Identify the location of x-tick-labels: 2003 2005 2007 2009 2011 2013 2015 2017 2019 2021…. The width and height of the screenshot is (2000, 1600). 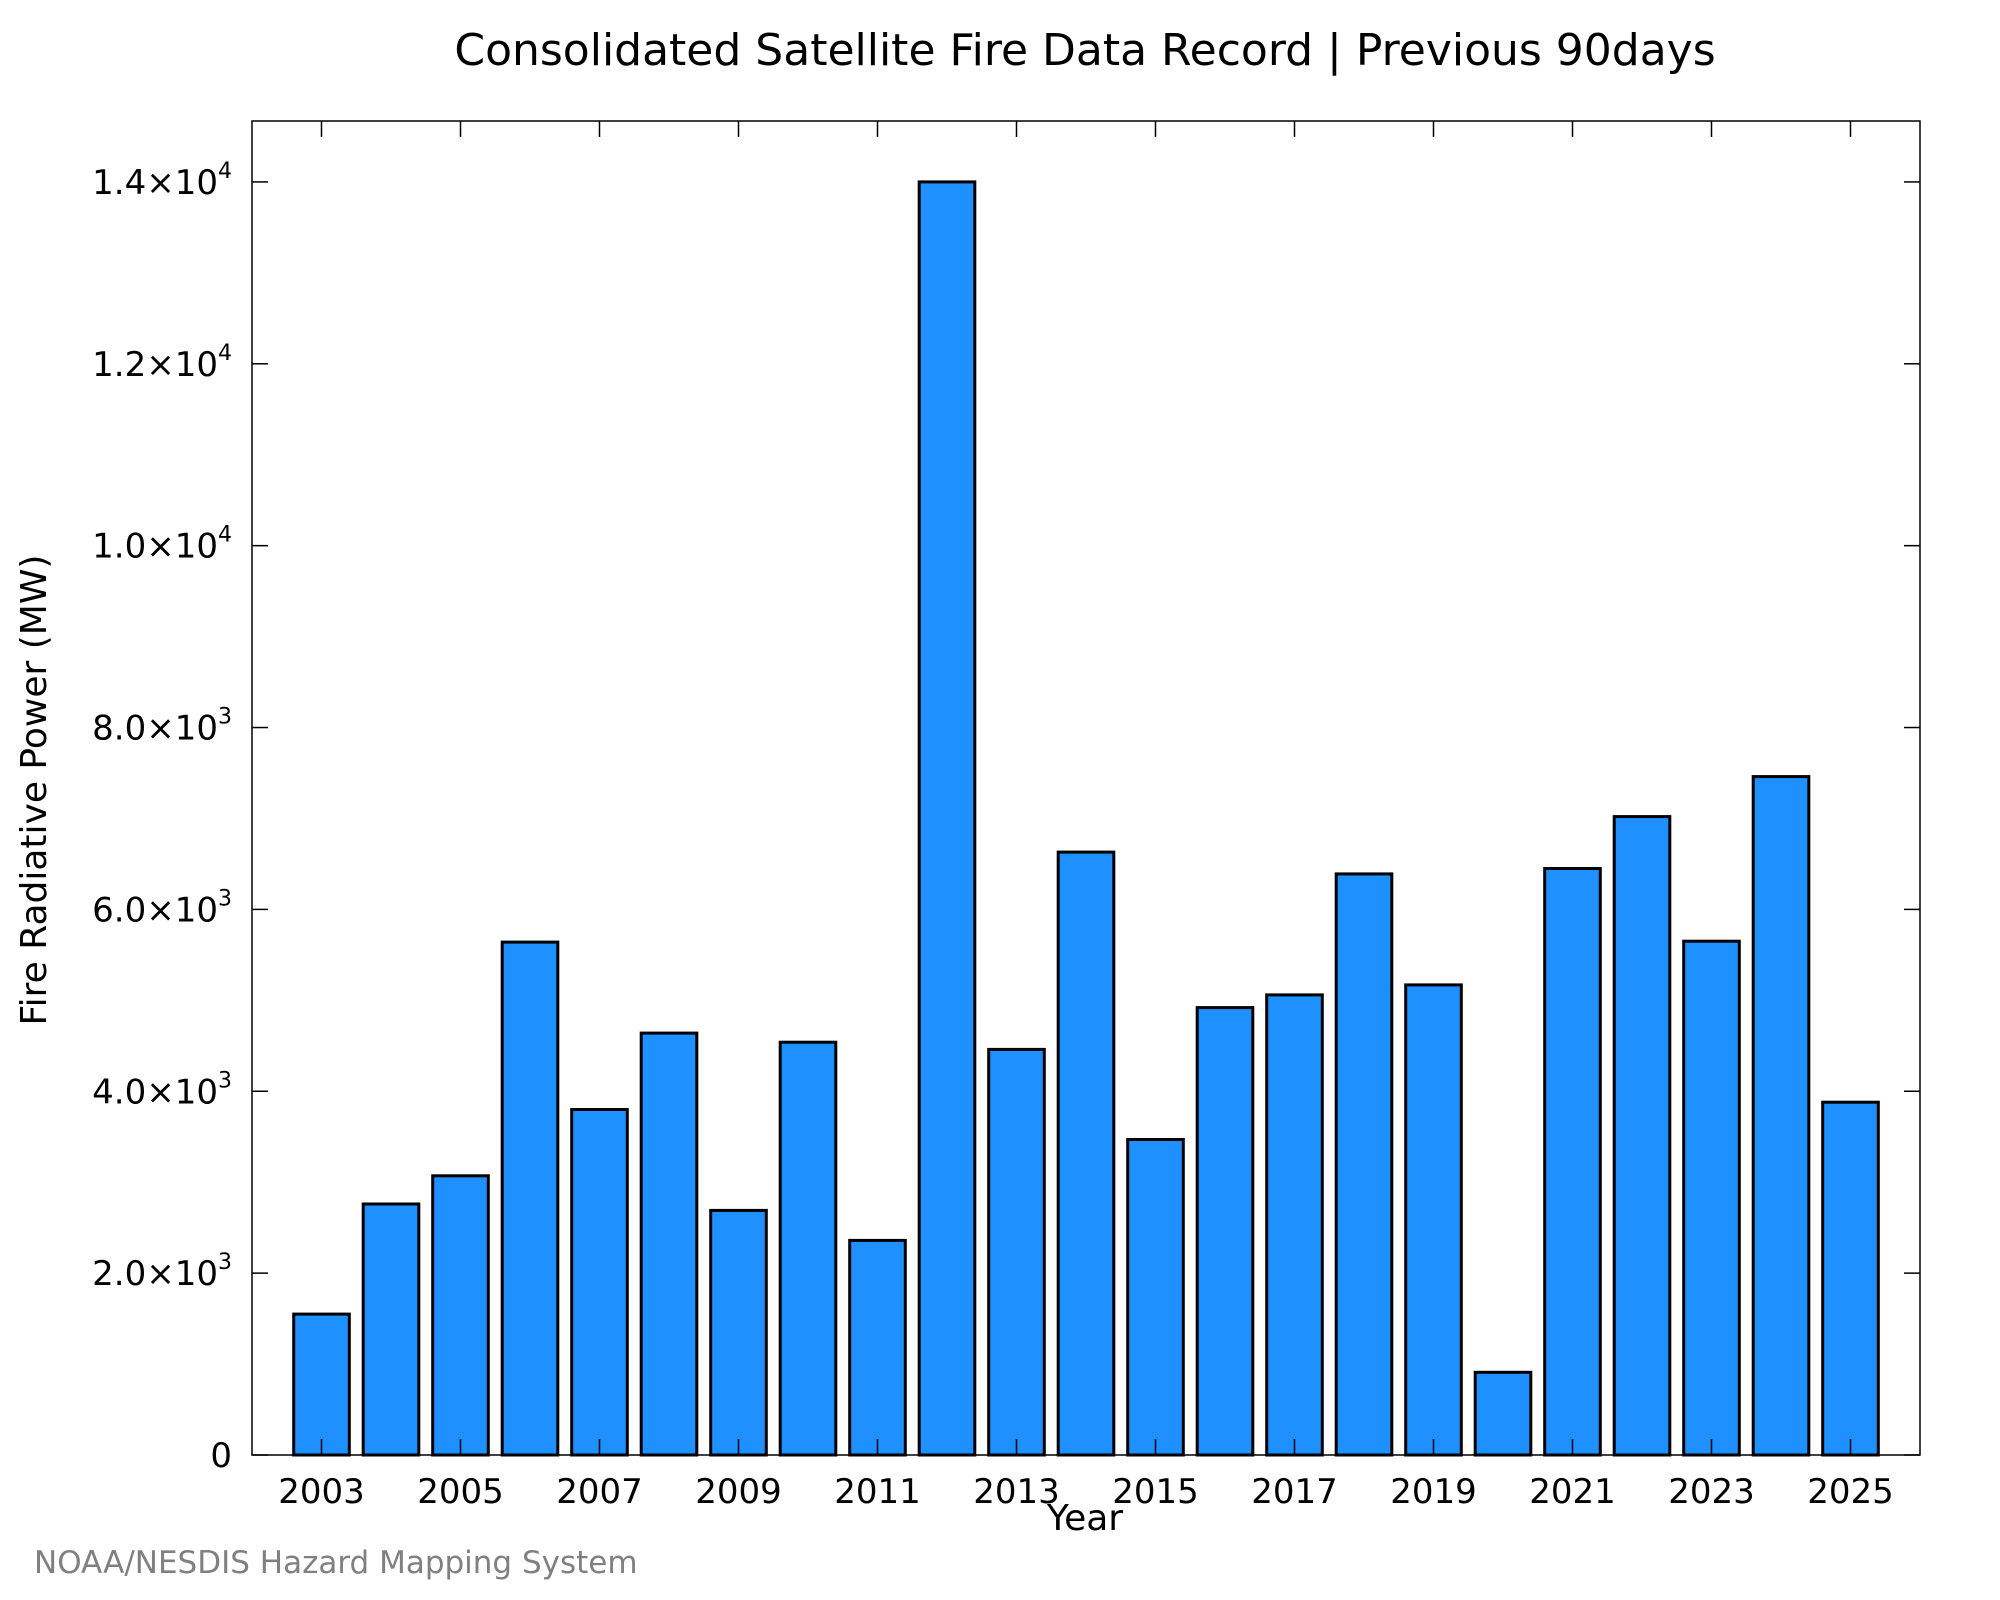
(1086, 1492).